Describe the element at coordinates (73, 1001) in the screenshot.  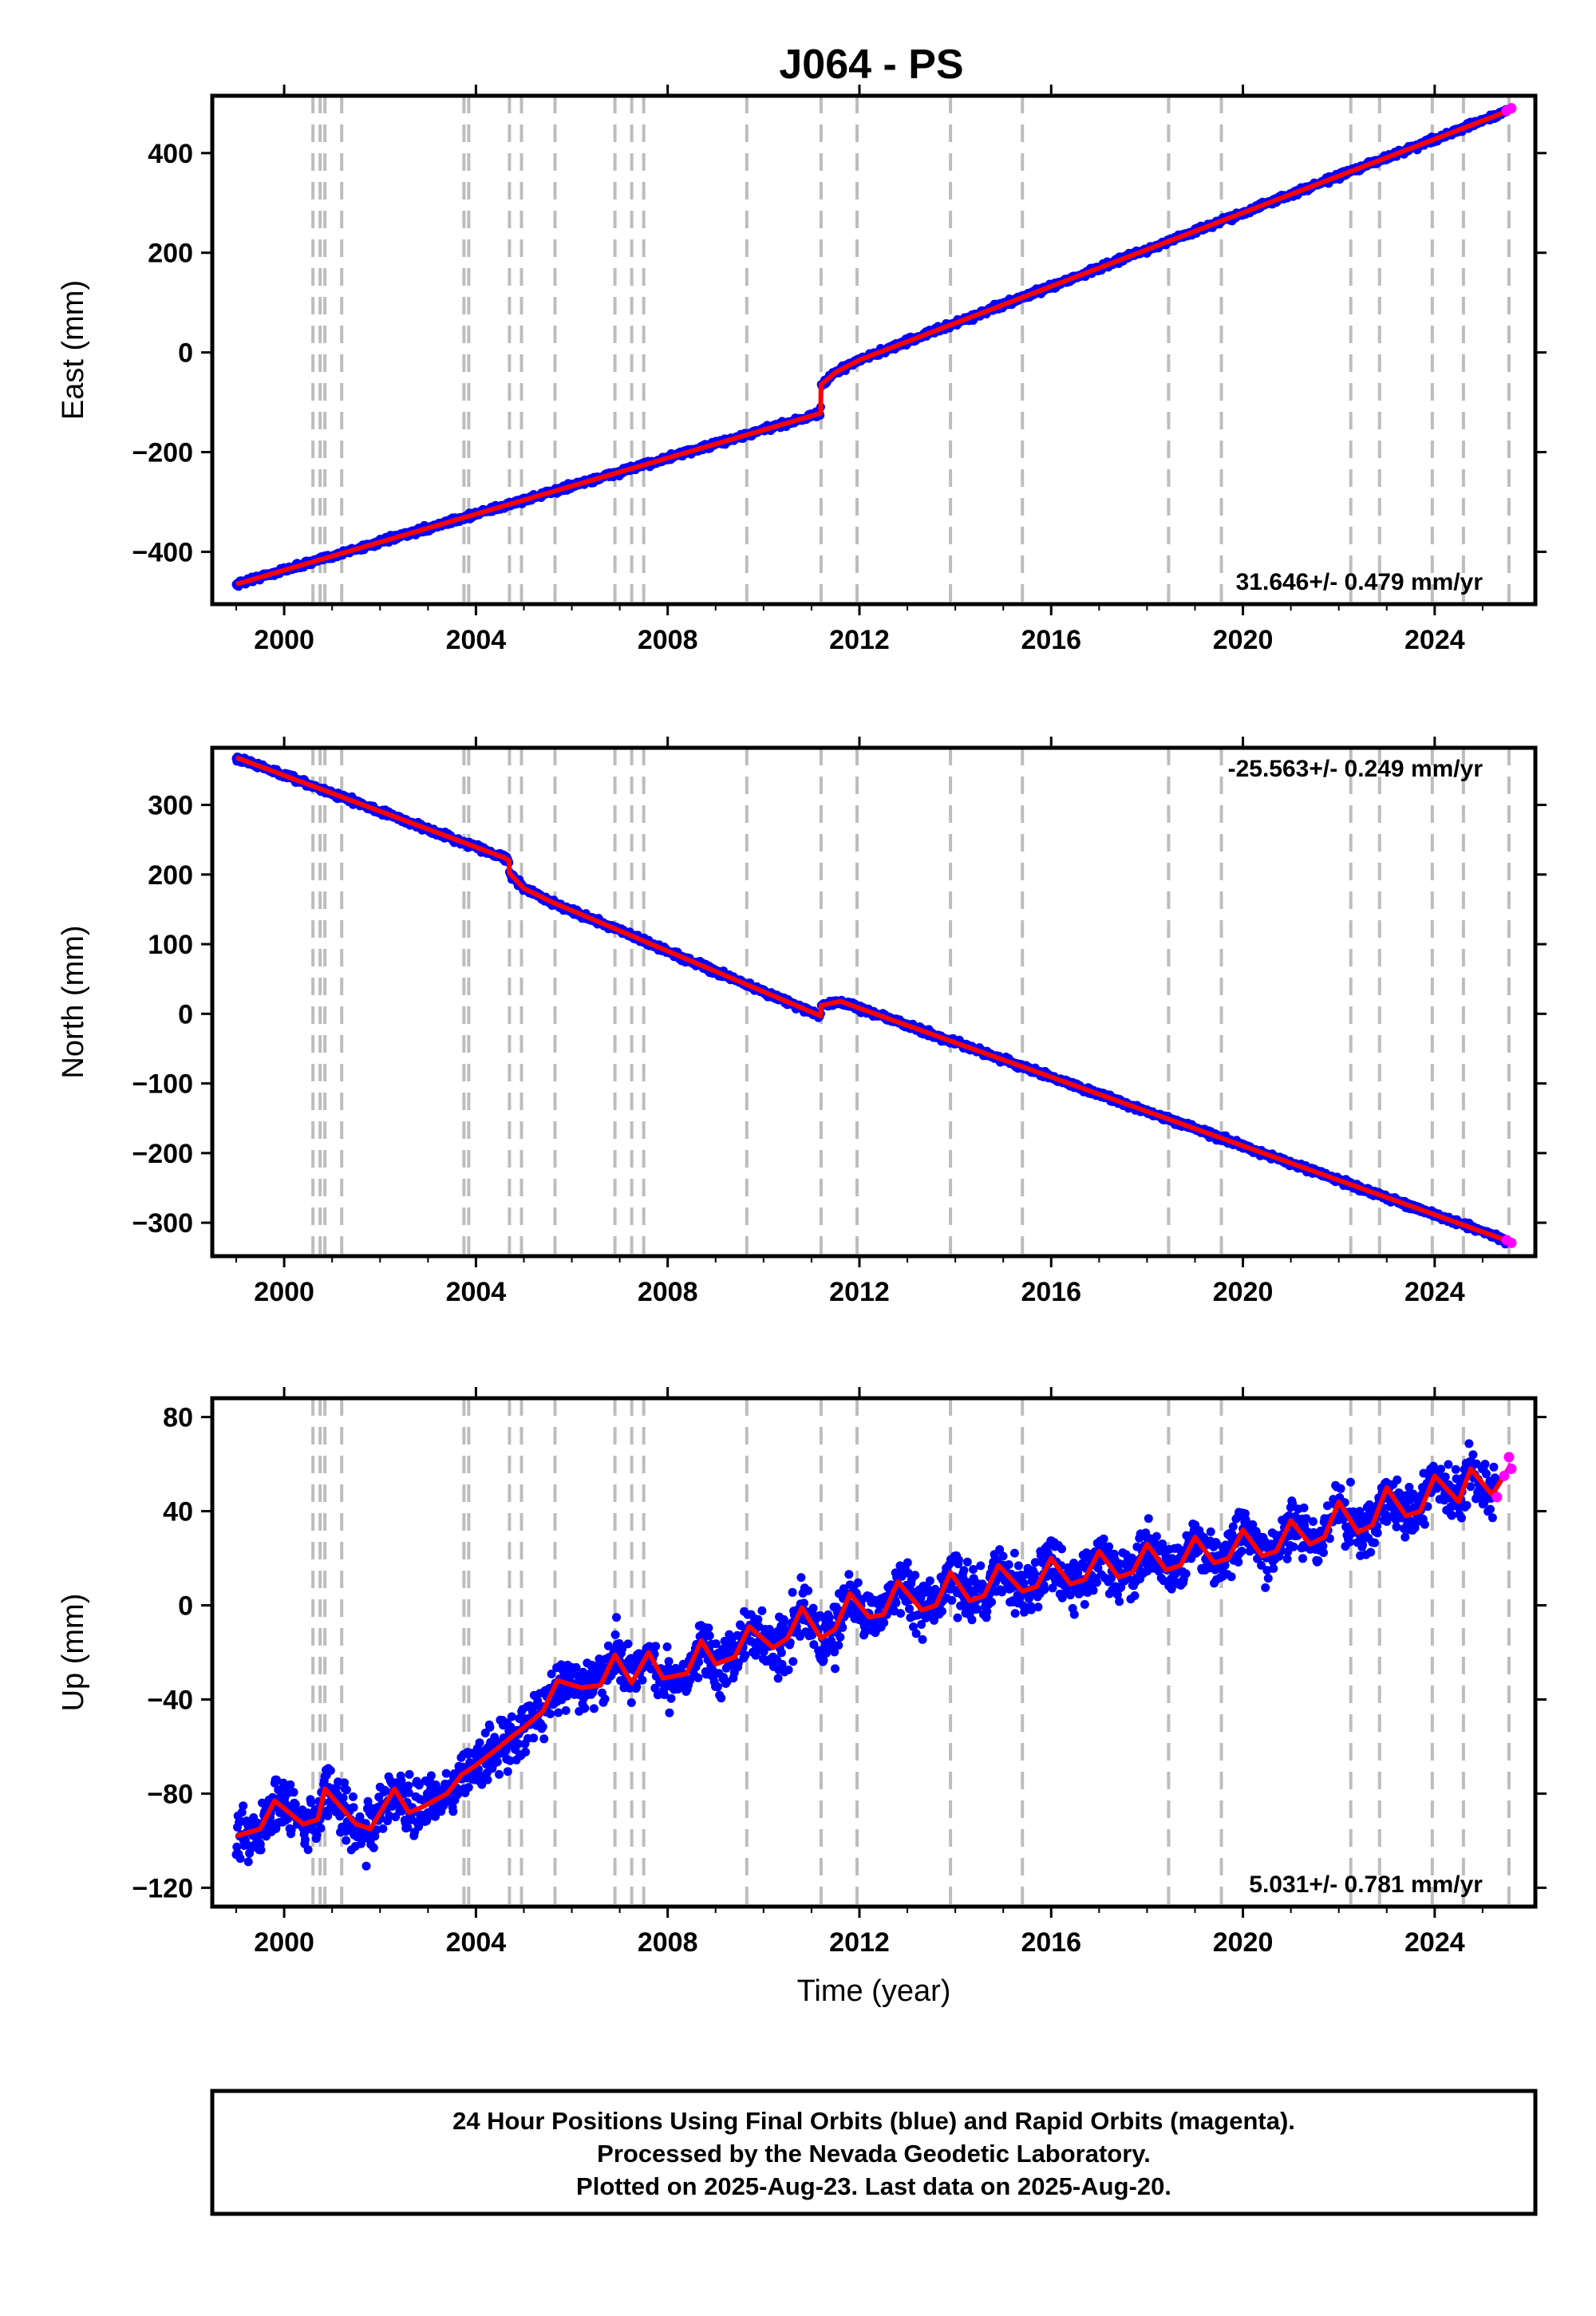
I see `y-axis-label: North (mm)` at that location.